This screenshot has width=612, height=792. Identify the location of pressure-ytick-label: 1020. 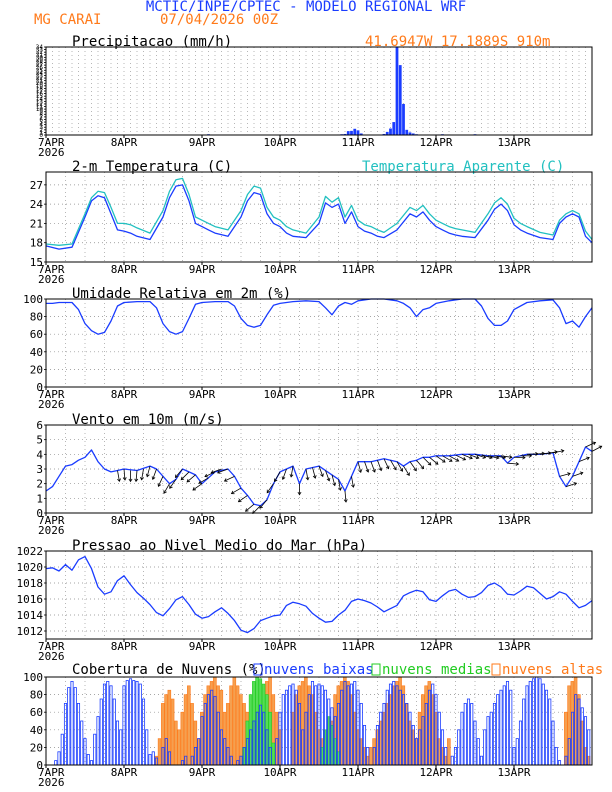
(30, 567).